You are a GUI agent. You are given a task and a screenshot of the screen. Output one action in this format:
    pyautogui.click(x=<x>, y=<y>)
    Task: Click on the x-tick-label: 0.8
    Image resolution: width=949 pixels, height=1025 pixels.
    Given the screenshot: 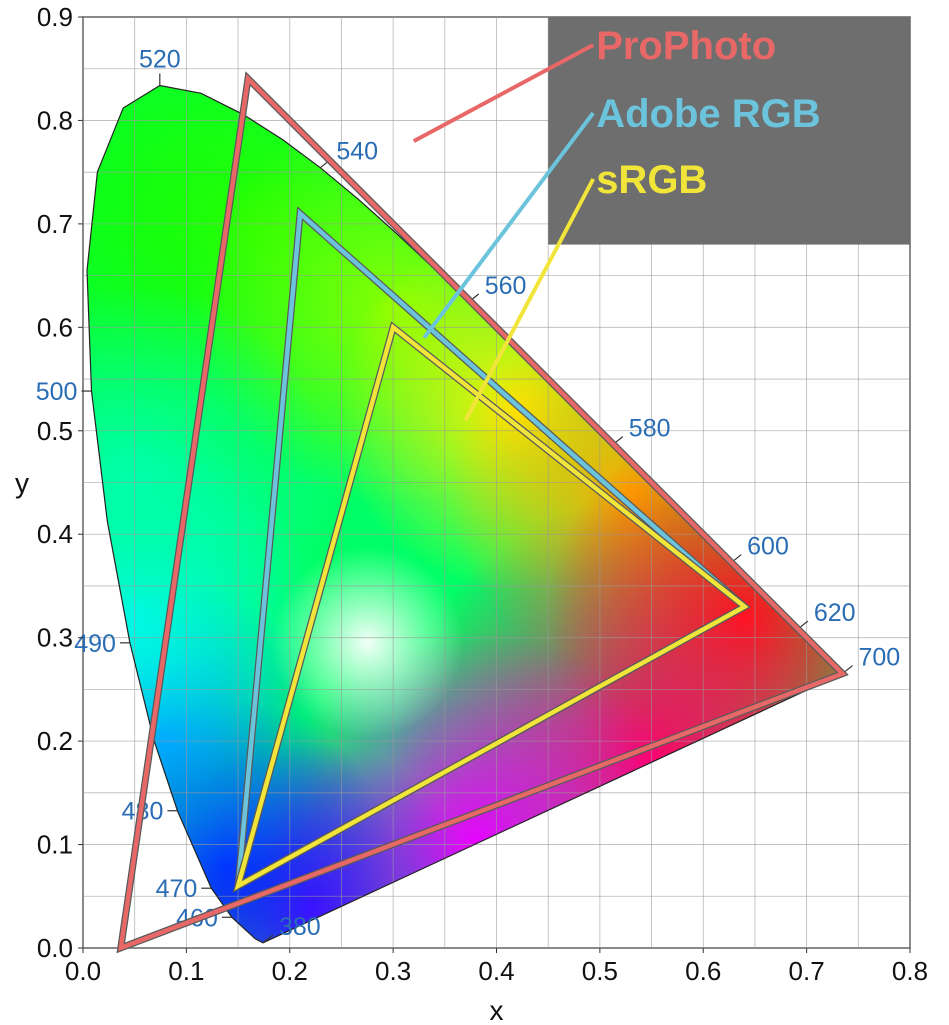 What is the action you would take?
    pyautogui.click(x=910, y=971)
    